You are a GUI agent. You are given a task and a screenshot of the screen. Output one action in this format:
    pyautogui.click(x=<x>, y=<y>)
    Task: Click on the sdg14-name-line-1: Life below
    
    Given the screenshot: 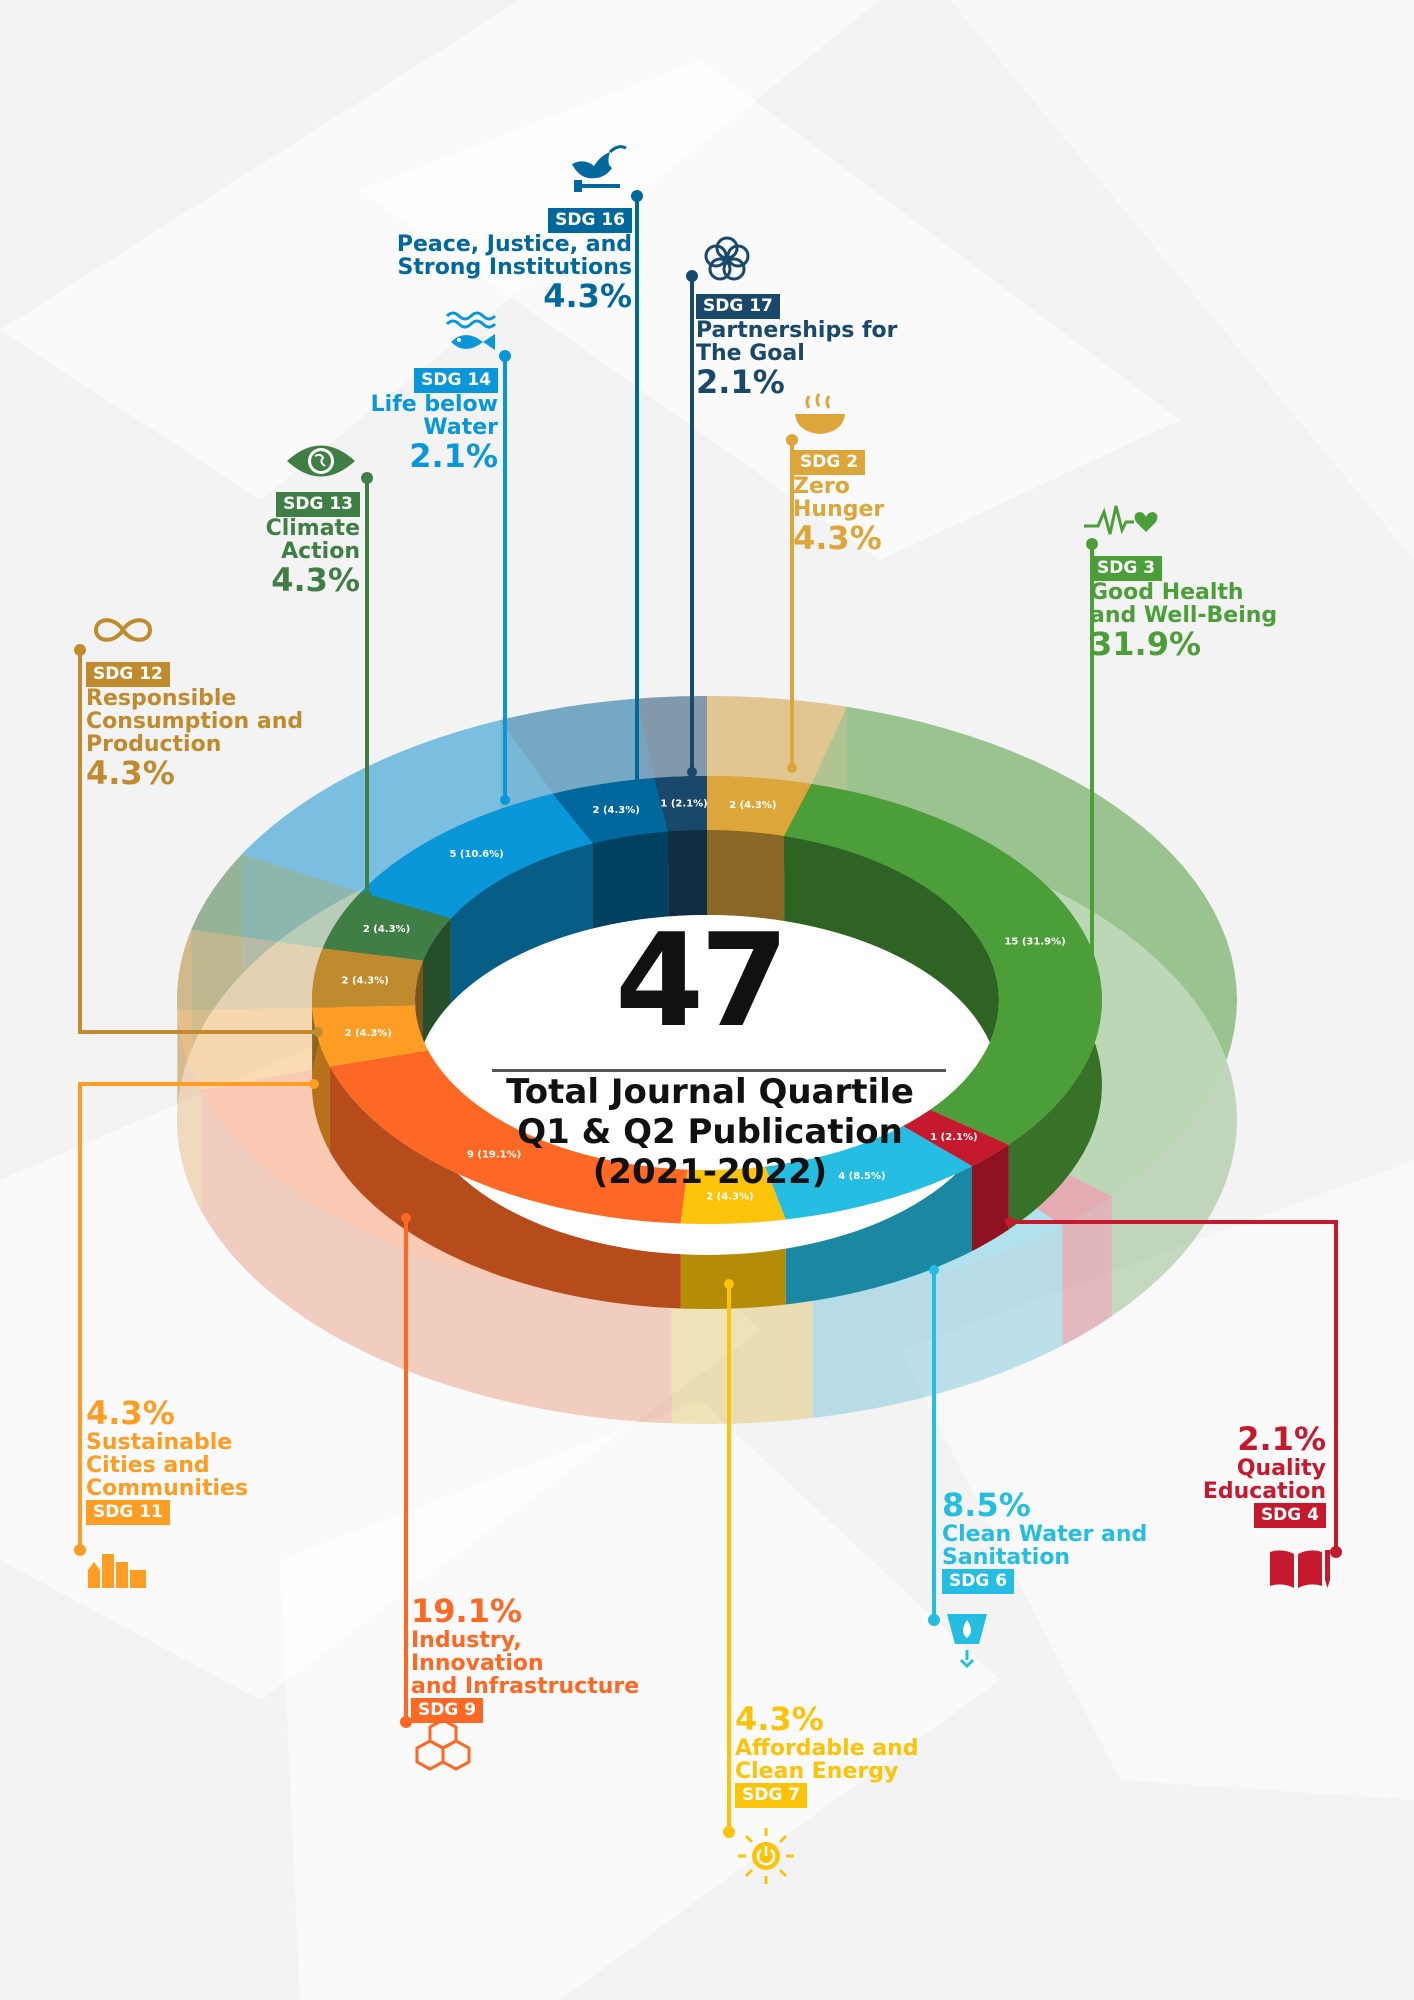 What is the action you would take?
    pyautogui.click(x=434, y=404)
    